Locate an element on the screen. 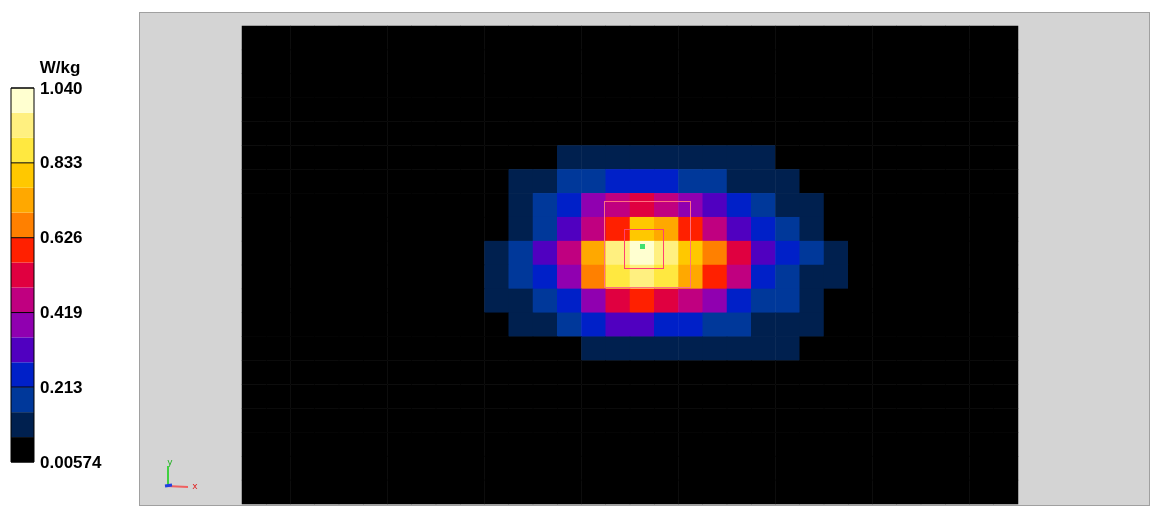 The height and width of the screenshot is (507, 1151). color-bar-title: W/kg is located at coordinates (60, 67).